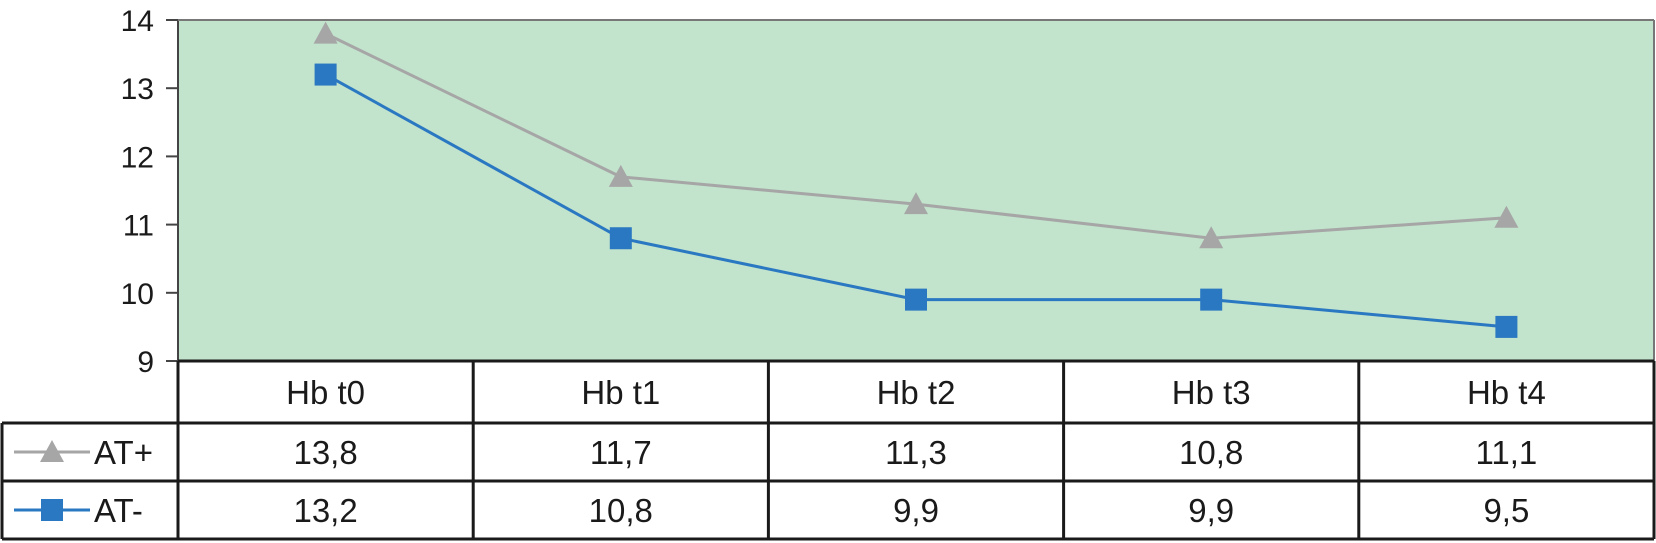  I want to click on y-tick-label: 12, so click(137, 157).